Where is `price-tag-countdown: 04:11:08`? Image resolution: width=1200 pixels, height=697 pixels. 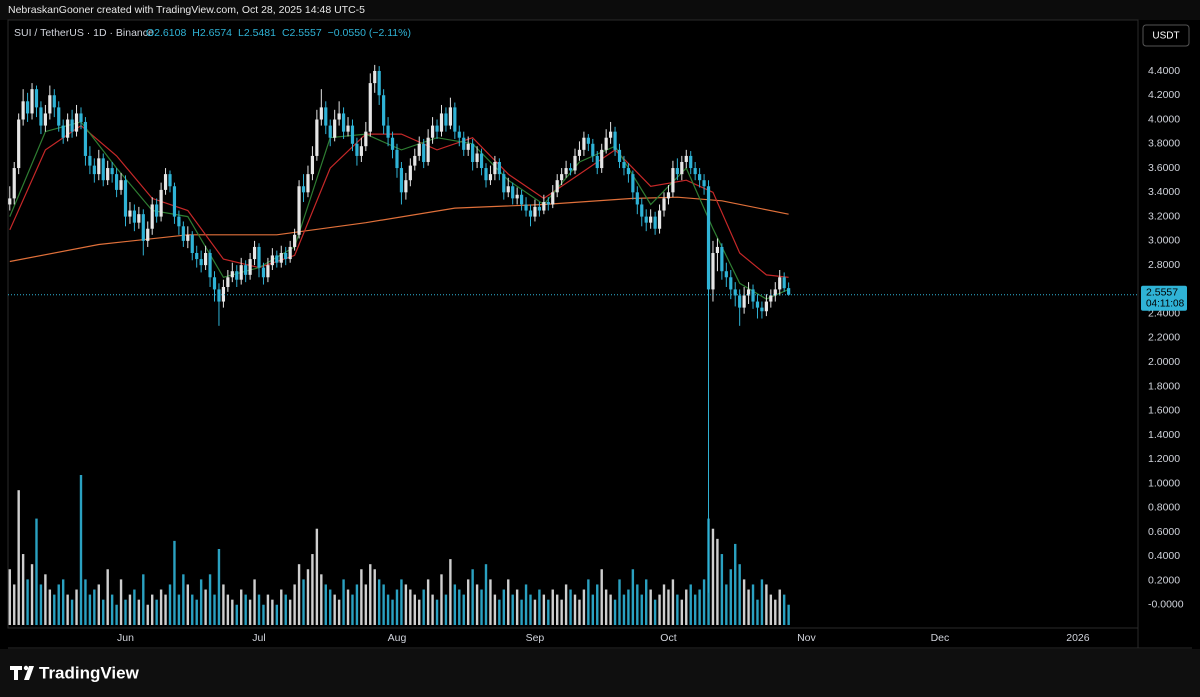
price-tag-countdown: 04:11:08 is located at coordinates (1165, 303).